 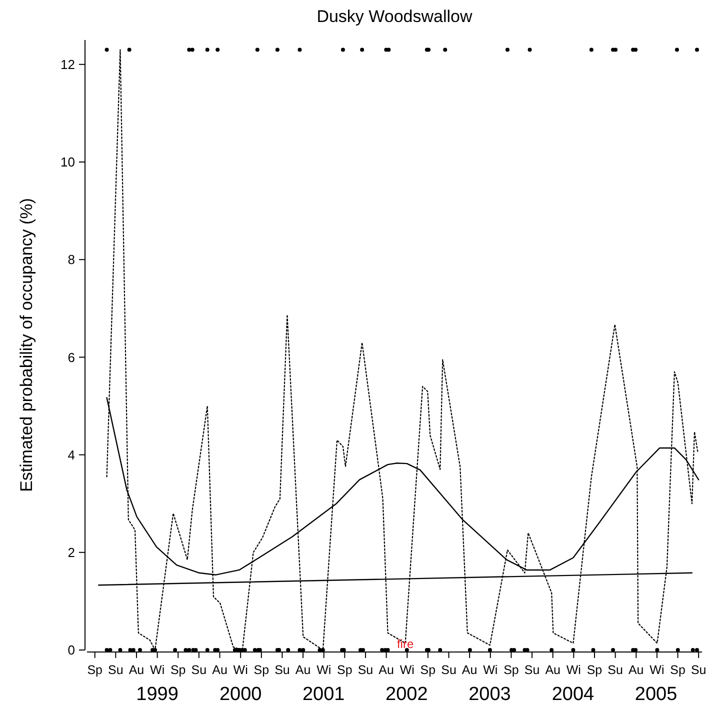 I want to click on y-tick-label: 4, so click(x=71, y=454).